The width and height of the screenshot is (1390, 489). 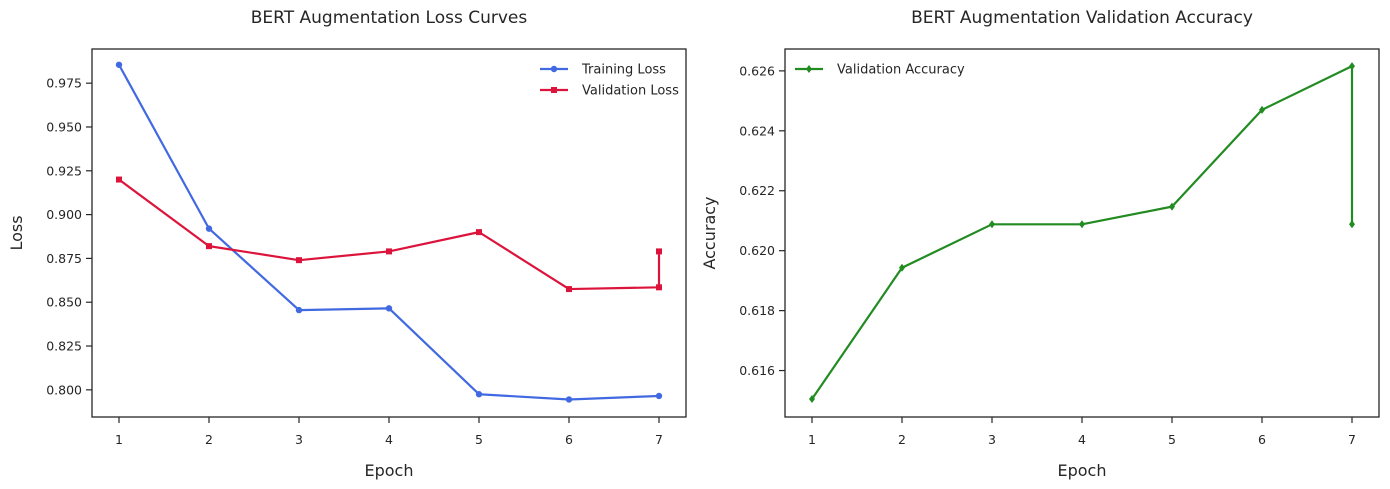 What do you see at coordinates (16, 232) in the screenshot?
I see `y-axis-label: Loss` at bounding box center [16, 232].